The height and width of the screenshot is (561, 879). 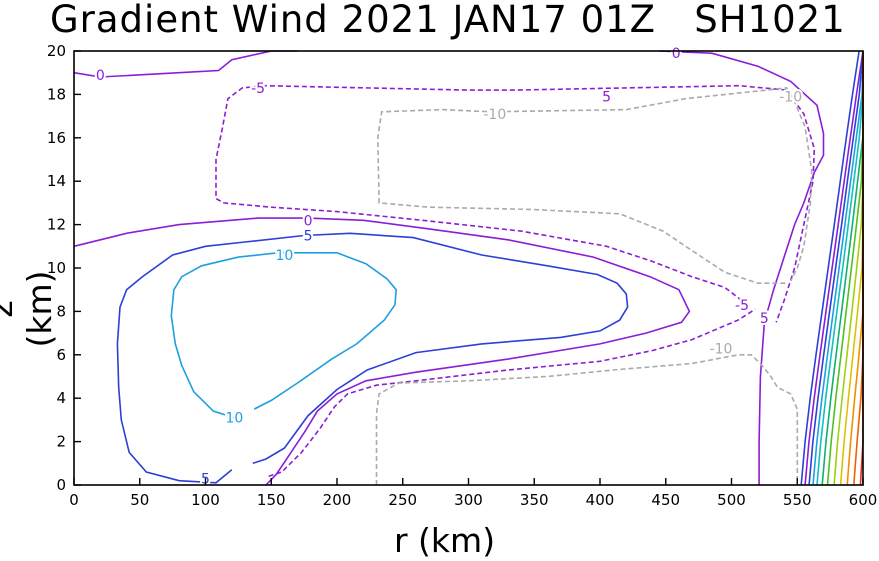 I want to click on contour-label-8: 10, so click(x=284, y=256).